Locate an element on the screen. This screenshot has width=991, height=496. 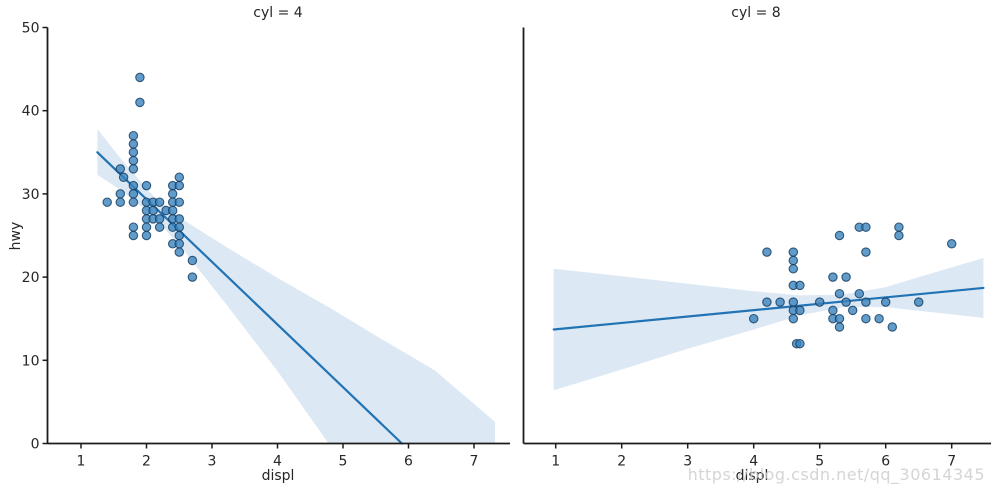
y-axis-label: hwy is located at coordinates (16, 236).